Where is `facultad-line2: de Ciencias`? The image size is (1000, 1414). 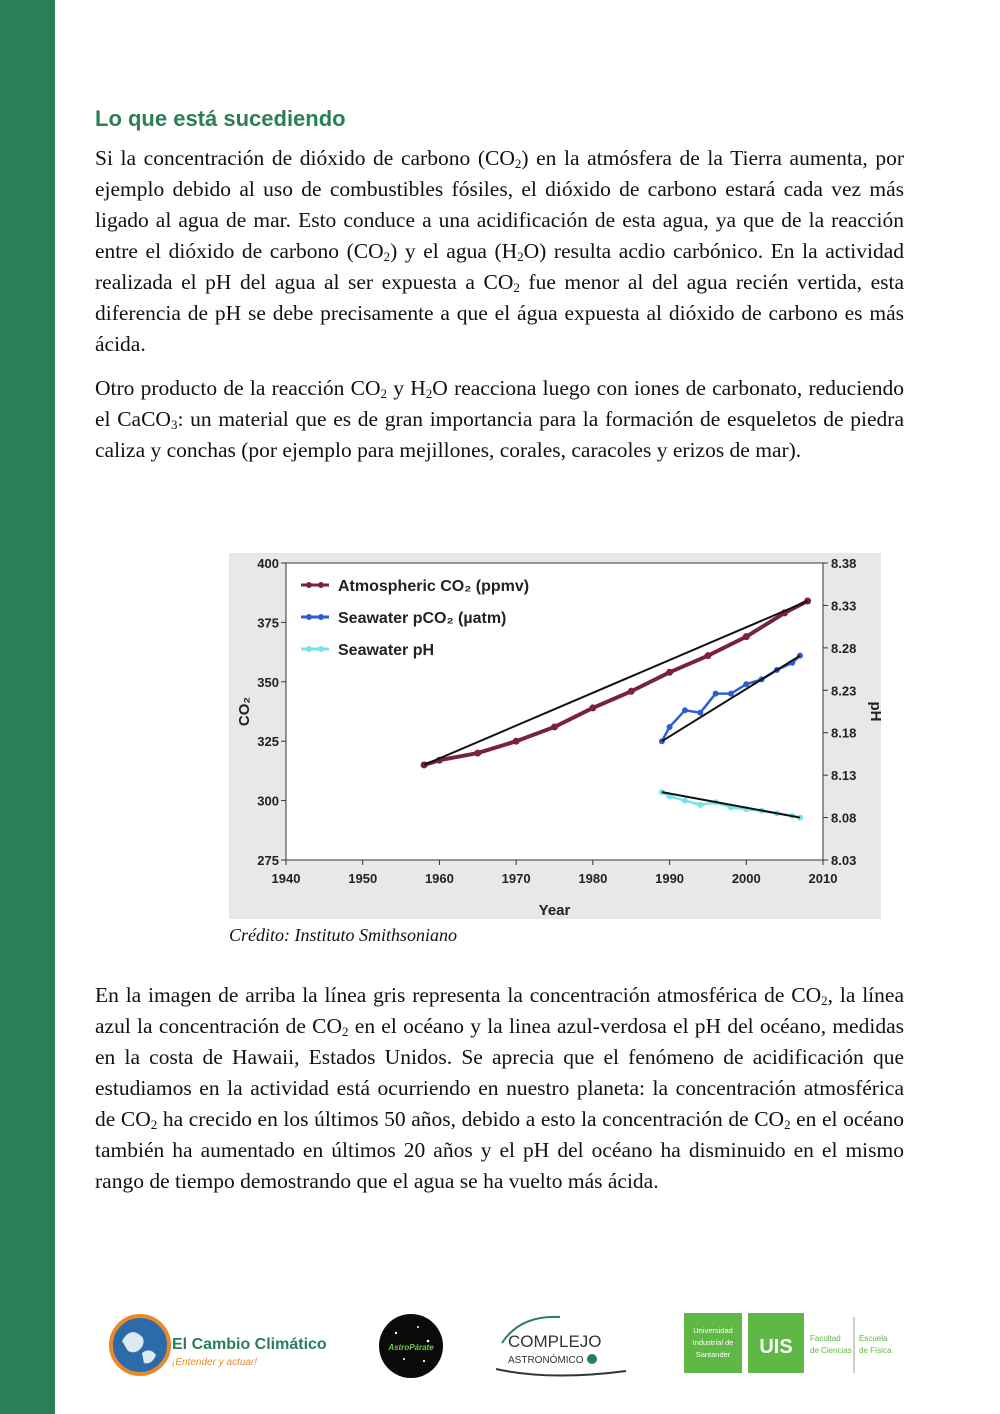 facultad-line2: de Ciencias is located at coordinates (831, 1350).